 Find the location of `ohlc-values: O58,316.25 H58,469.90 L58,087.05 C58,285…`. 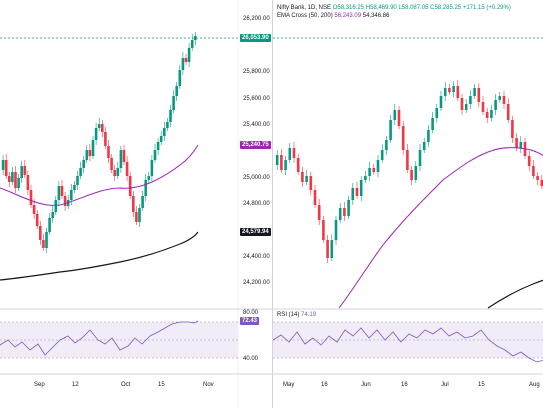

ohlc-values: O58,316.25 H58,469.90 L58,087.05 C58,285… is located at coordinates (421, 8).